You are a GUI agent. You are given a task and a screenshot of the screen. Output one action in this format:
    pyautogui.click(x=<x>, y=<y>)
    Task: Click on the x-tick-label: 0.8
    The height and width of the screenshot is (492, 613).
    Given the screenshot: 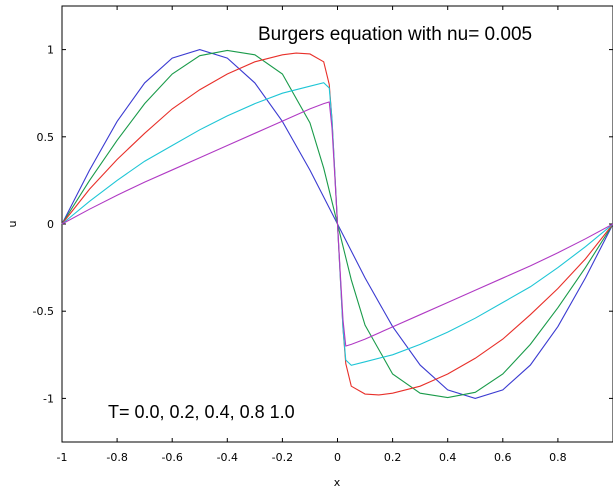 What is the action you would take?
    pyautogui.click(x=558, y=457)
    